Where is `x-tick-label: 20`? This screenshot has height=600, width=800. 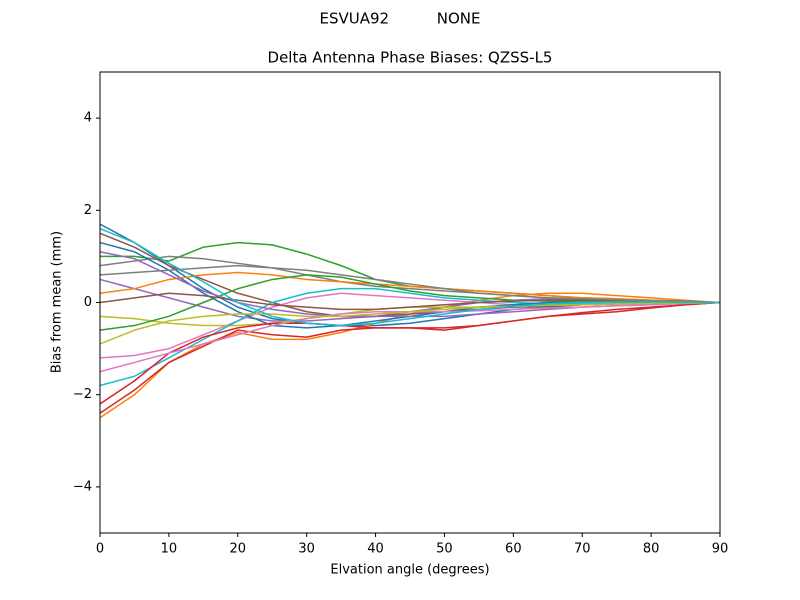
x-tick-label: 20 is located at coordinates (238, 549).